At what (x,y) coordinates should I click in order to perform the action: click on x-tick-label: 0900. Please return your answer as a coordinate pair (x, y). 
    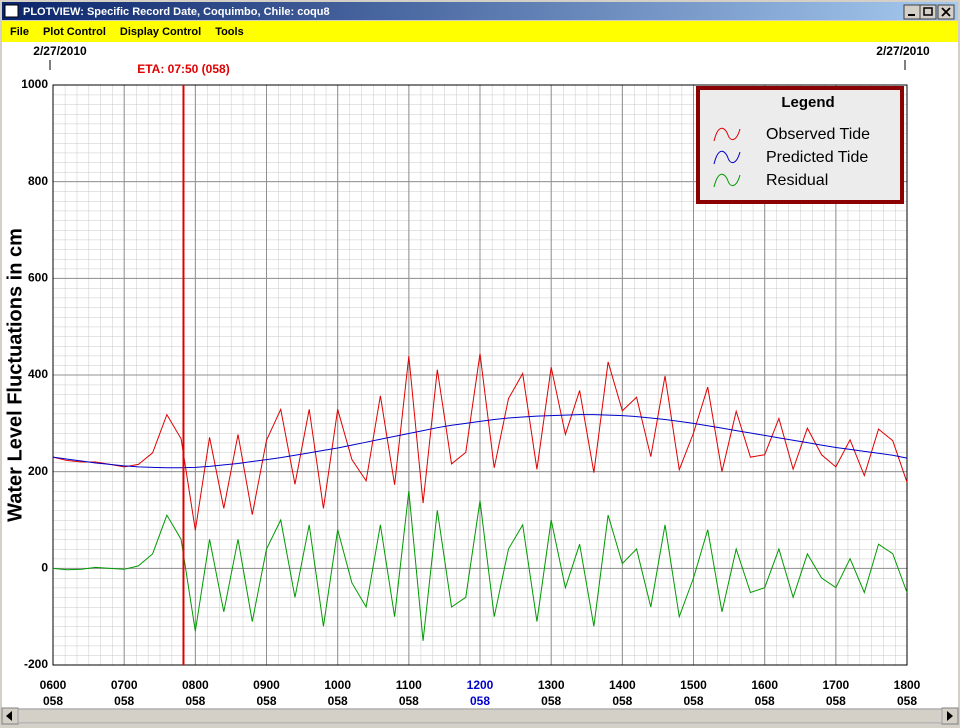
    Looking at the image, I should click on (266, 685).